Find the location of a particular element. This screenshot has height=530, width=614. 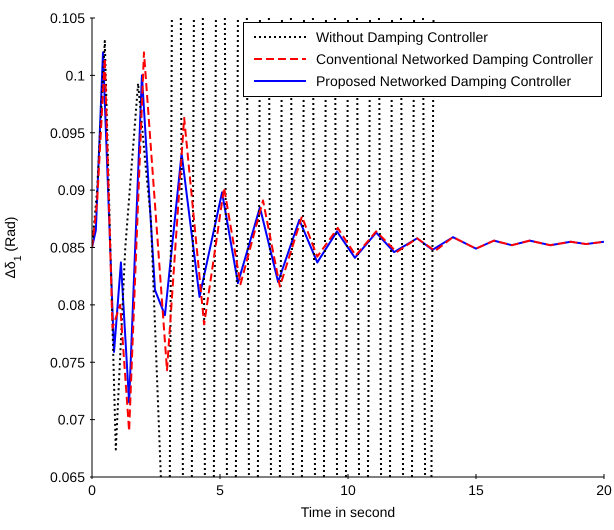

x-axis-title: Time in second is located at coordinates (348, 512).